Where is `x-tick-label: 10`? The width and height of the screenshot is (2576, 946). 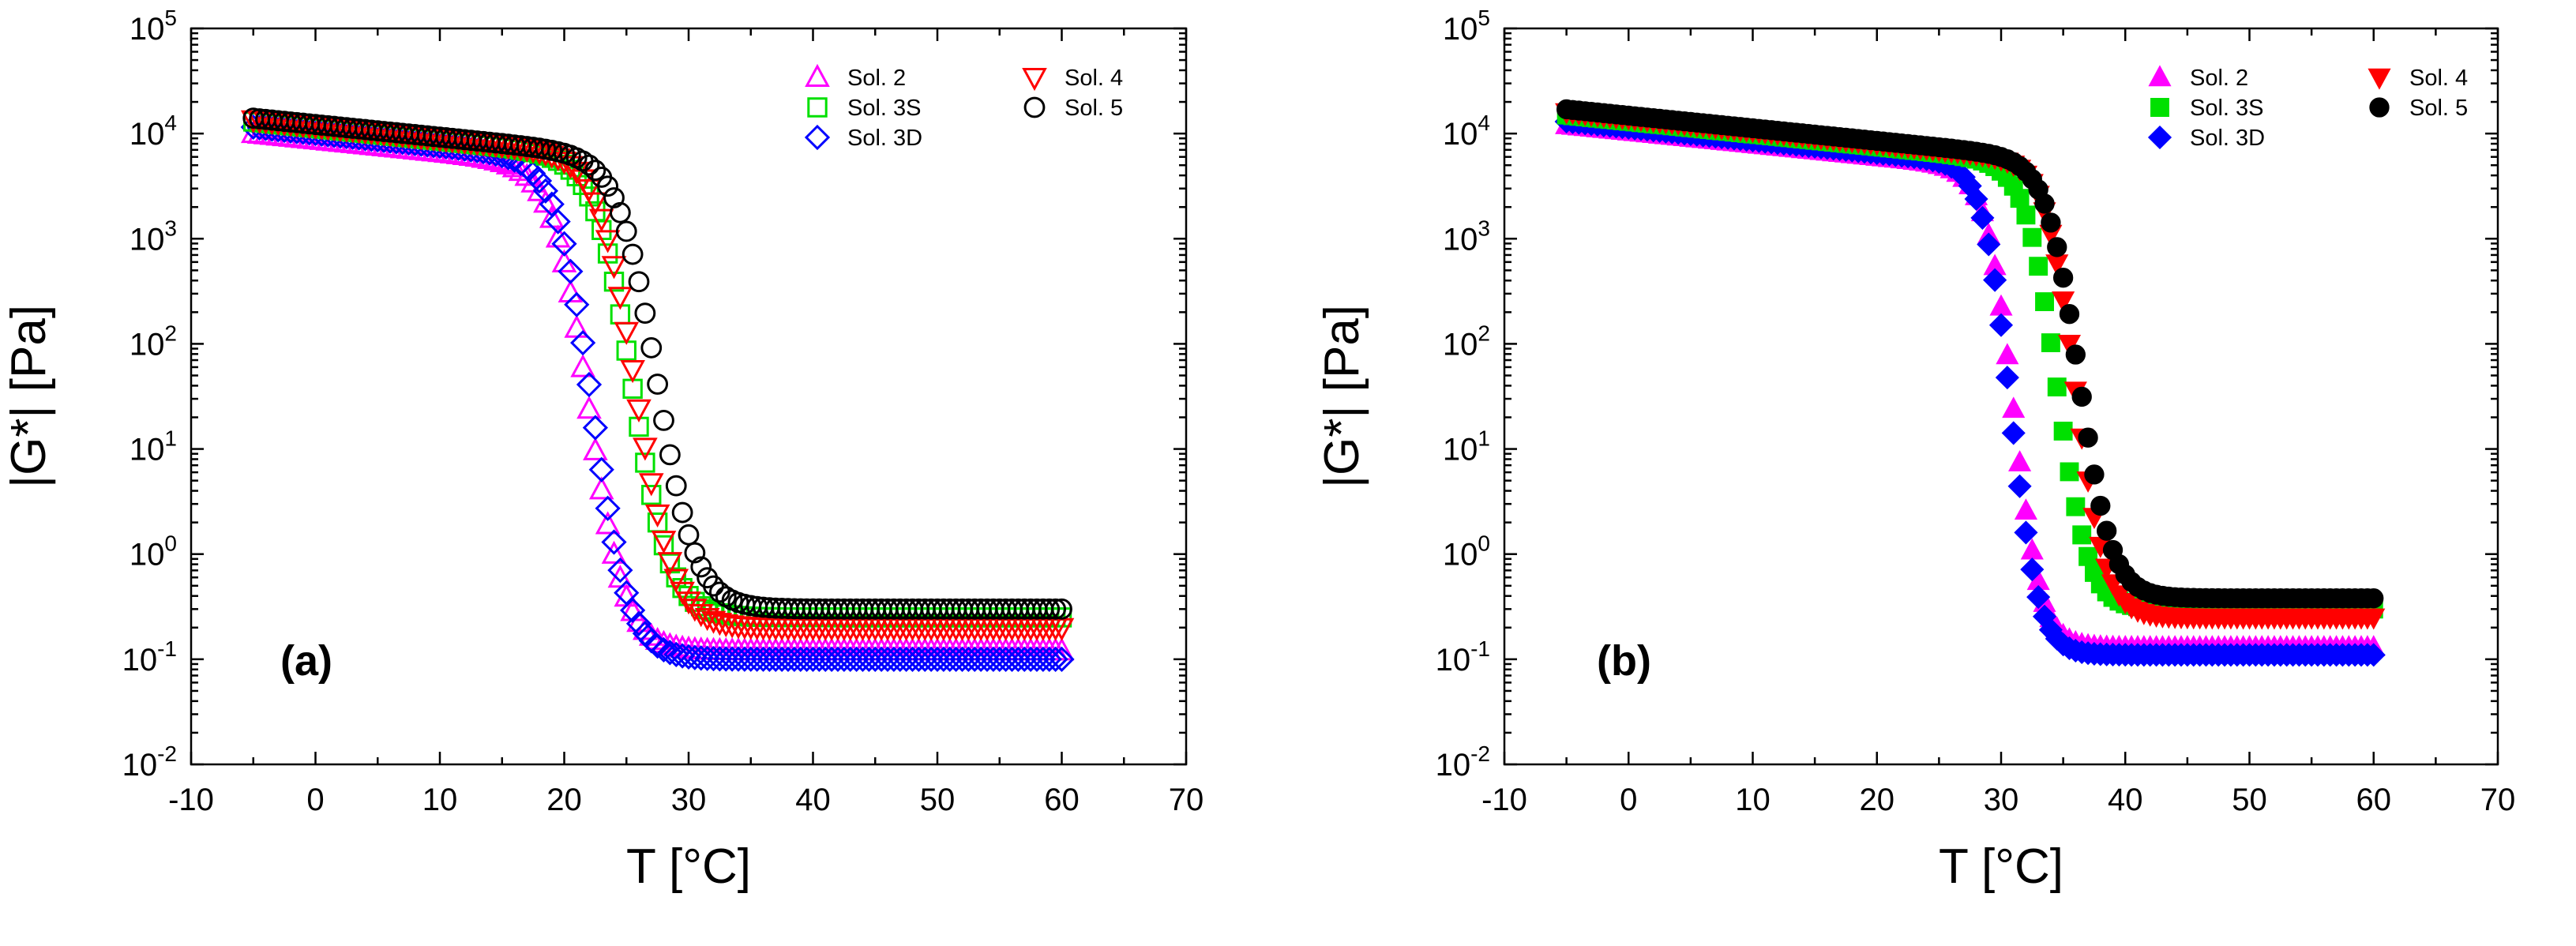
x-tick-label: 10 is located at coordinates (440, 800).